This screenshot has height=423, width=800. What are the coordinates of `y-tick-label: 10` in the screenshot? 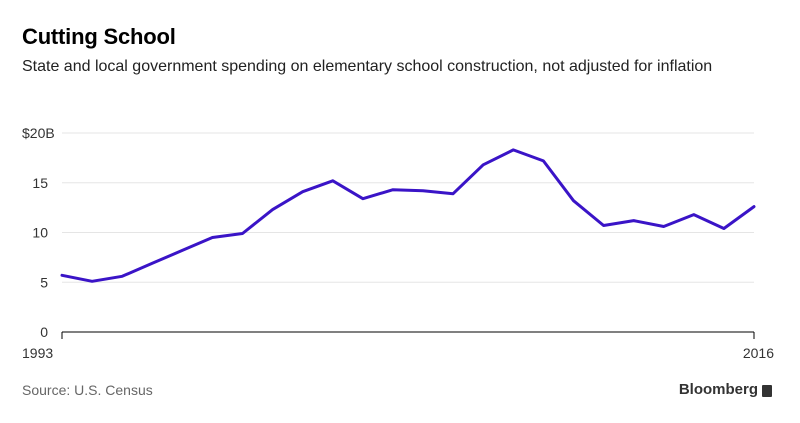 It's located at (40, 233).